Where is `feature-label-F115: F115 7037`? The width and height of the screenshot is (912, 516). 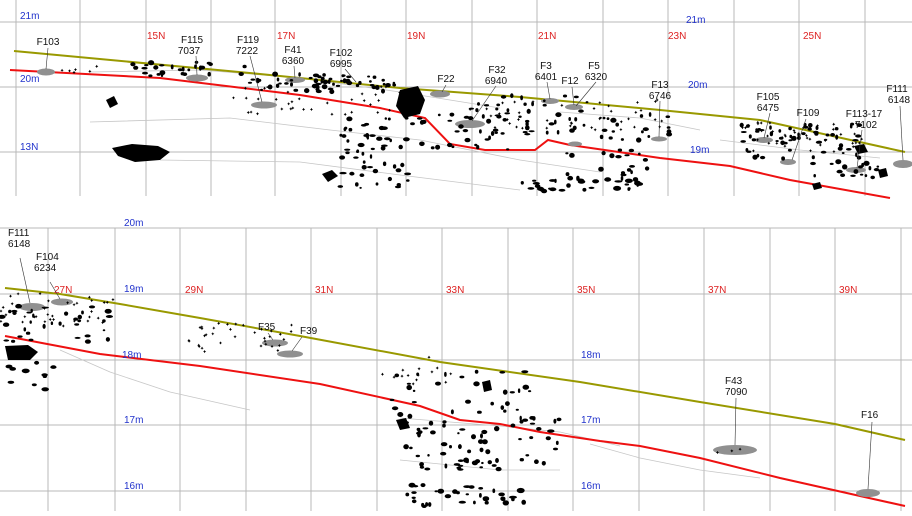 feature-label-F115: F115 7037 is located at coordinates (191, 46).